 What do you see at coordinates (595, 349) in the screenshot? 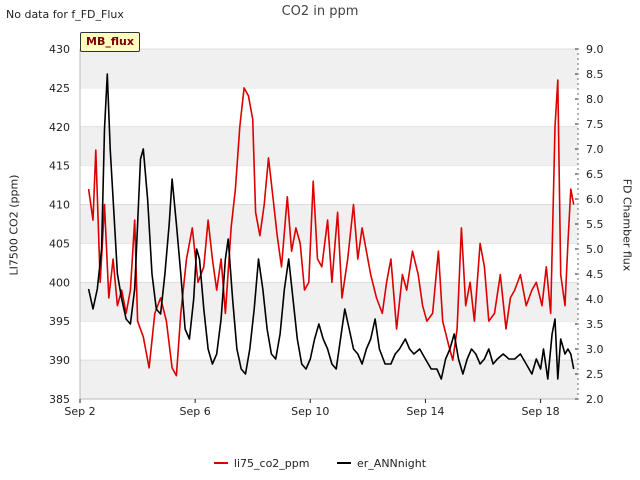
I see `y-tick-label-right: 3.0` at bounding box center [595, 349].